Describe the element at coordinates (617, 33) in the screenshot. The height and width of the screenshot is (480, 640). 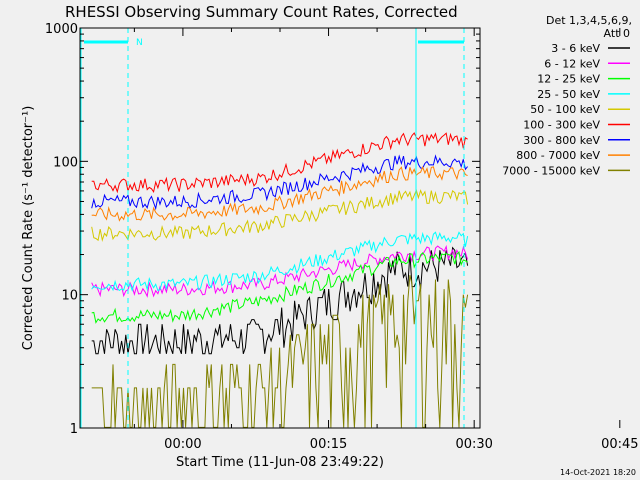
I see `legend-header-line-2: Att 0` at that location.